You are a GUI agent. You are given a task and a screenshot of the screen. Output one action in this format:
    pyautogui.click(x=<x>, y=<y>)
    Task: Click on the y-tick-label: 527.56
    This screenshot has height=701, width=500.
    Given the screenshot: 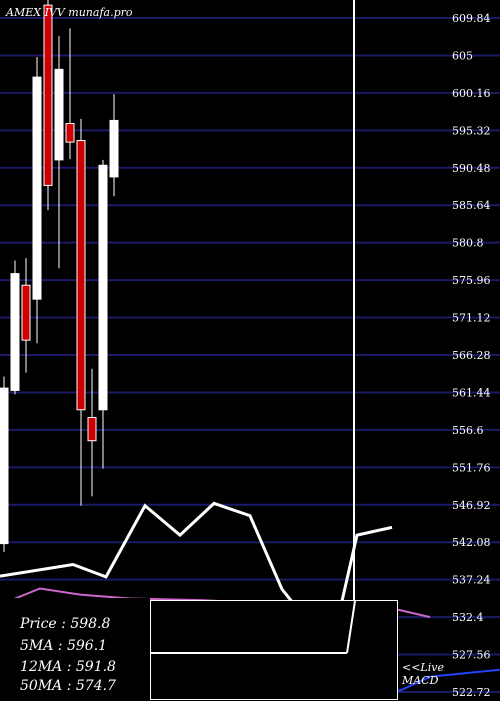 What is the action you would take?
    pyautogui.click(x=471, y=655)
    